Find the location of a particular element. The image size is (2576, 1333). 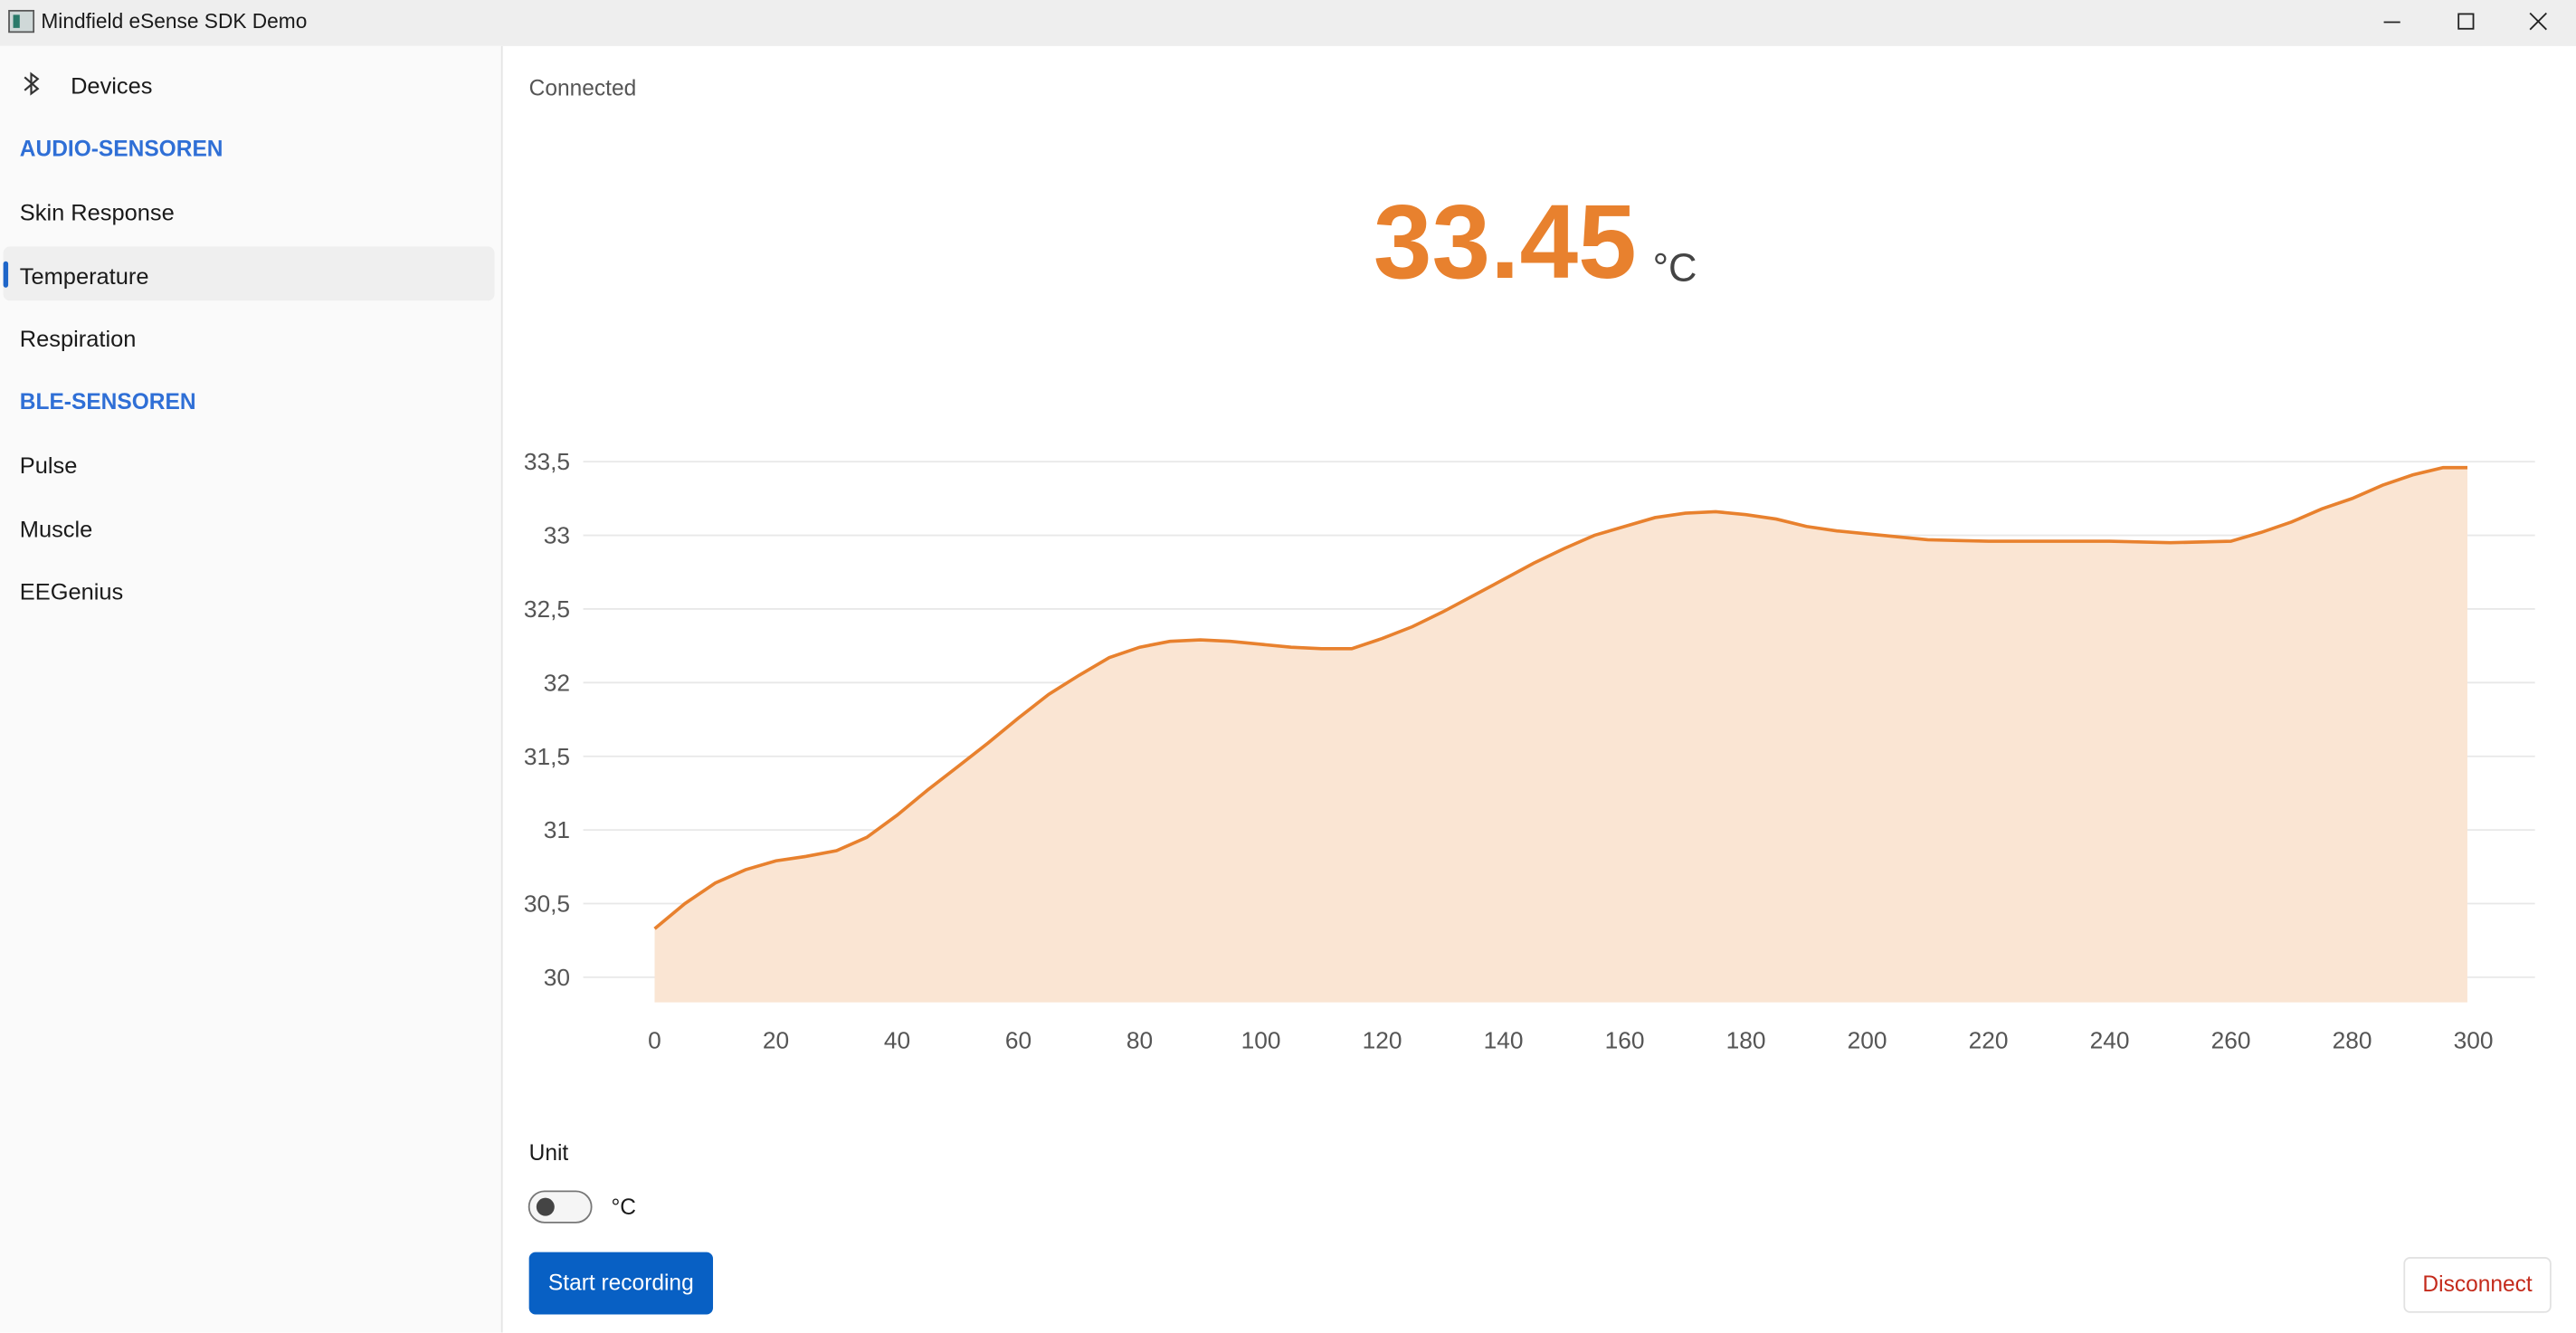

selected-highlight is located at coordinates (249, 273).